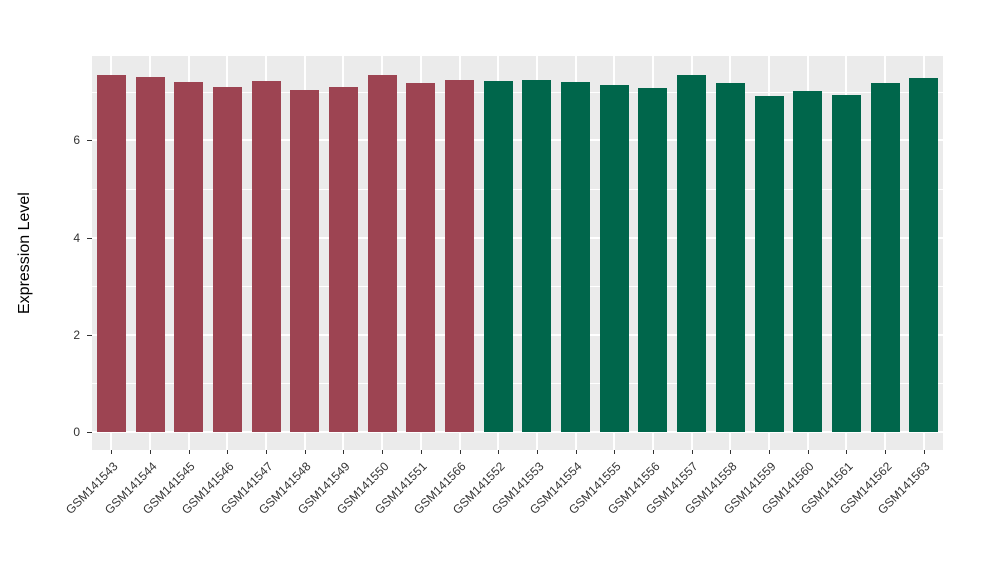 Image resolution: width=1000 pixels, height=580 pixels. I want to click on x-slot: GSM141550, so click(368, 510).